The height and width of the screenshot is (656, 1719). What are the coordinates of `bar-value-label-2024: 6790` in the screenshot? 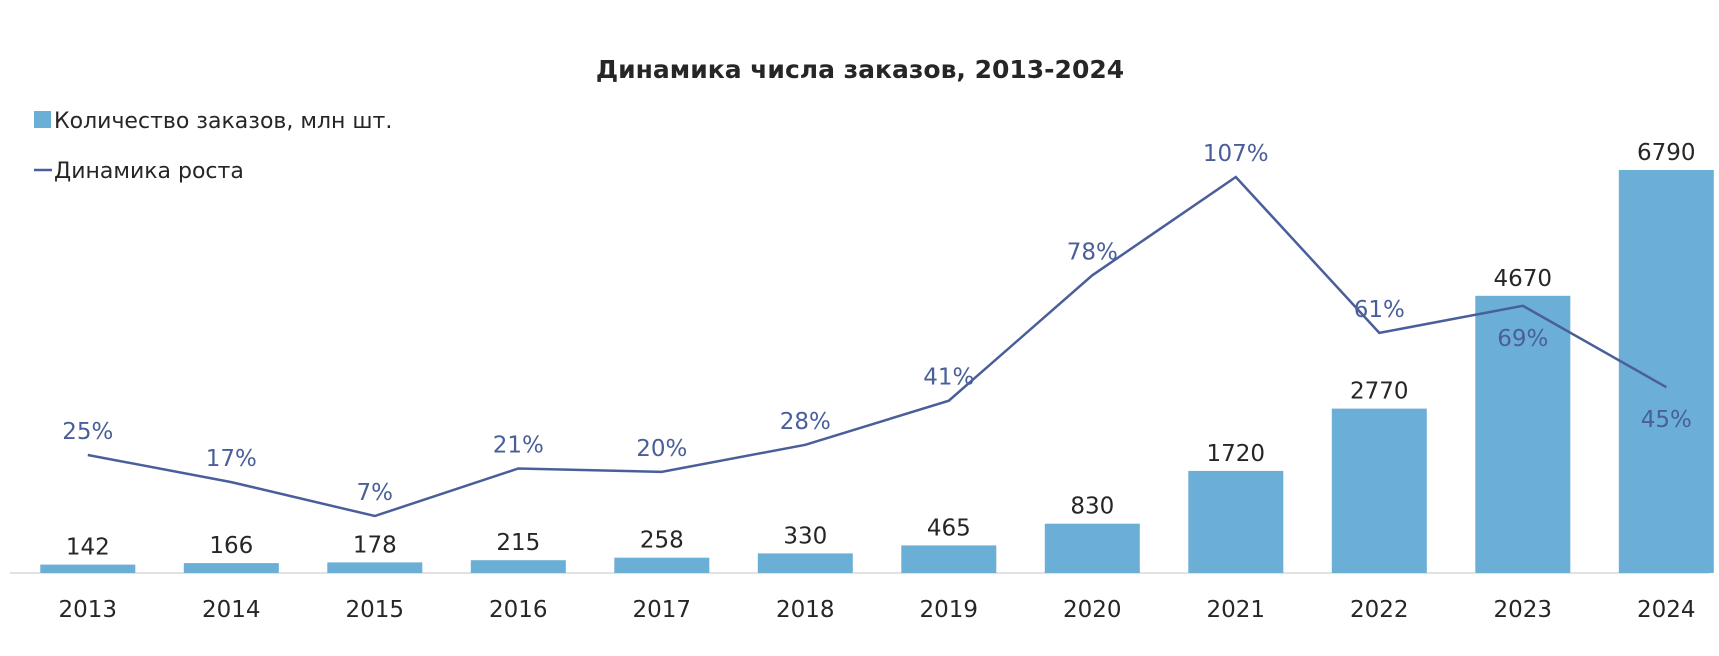 It's located at (1666, 153).